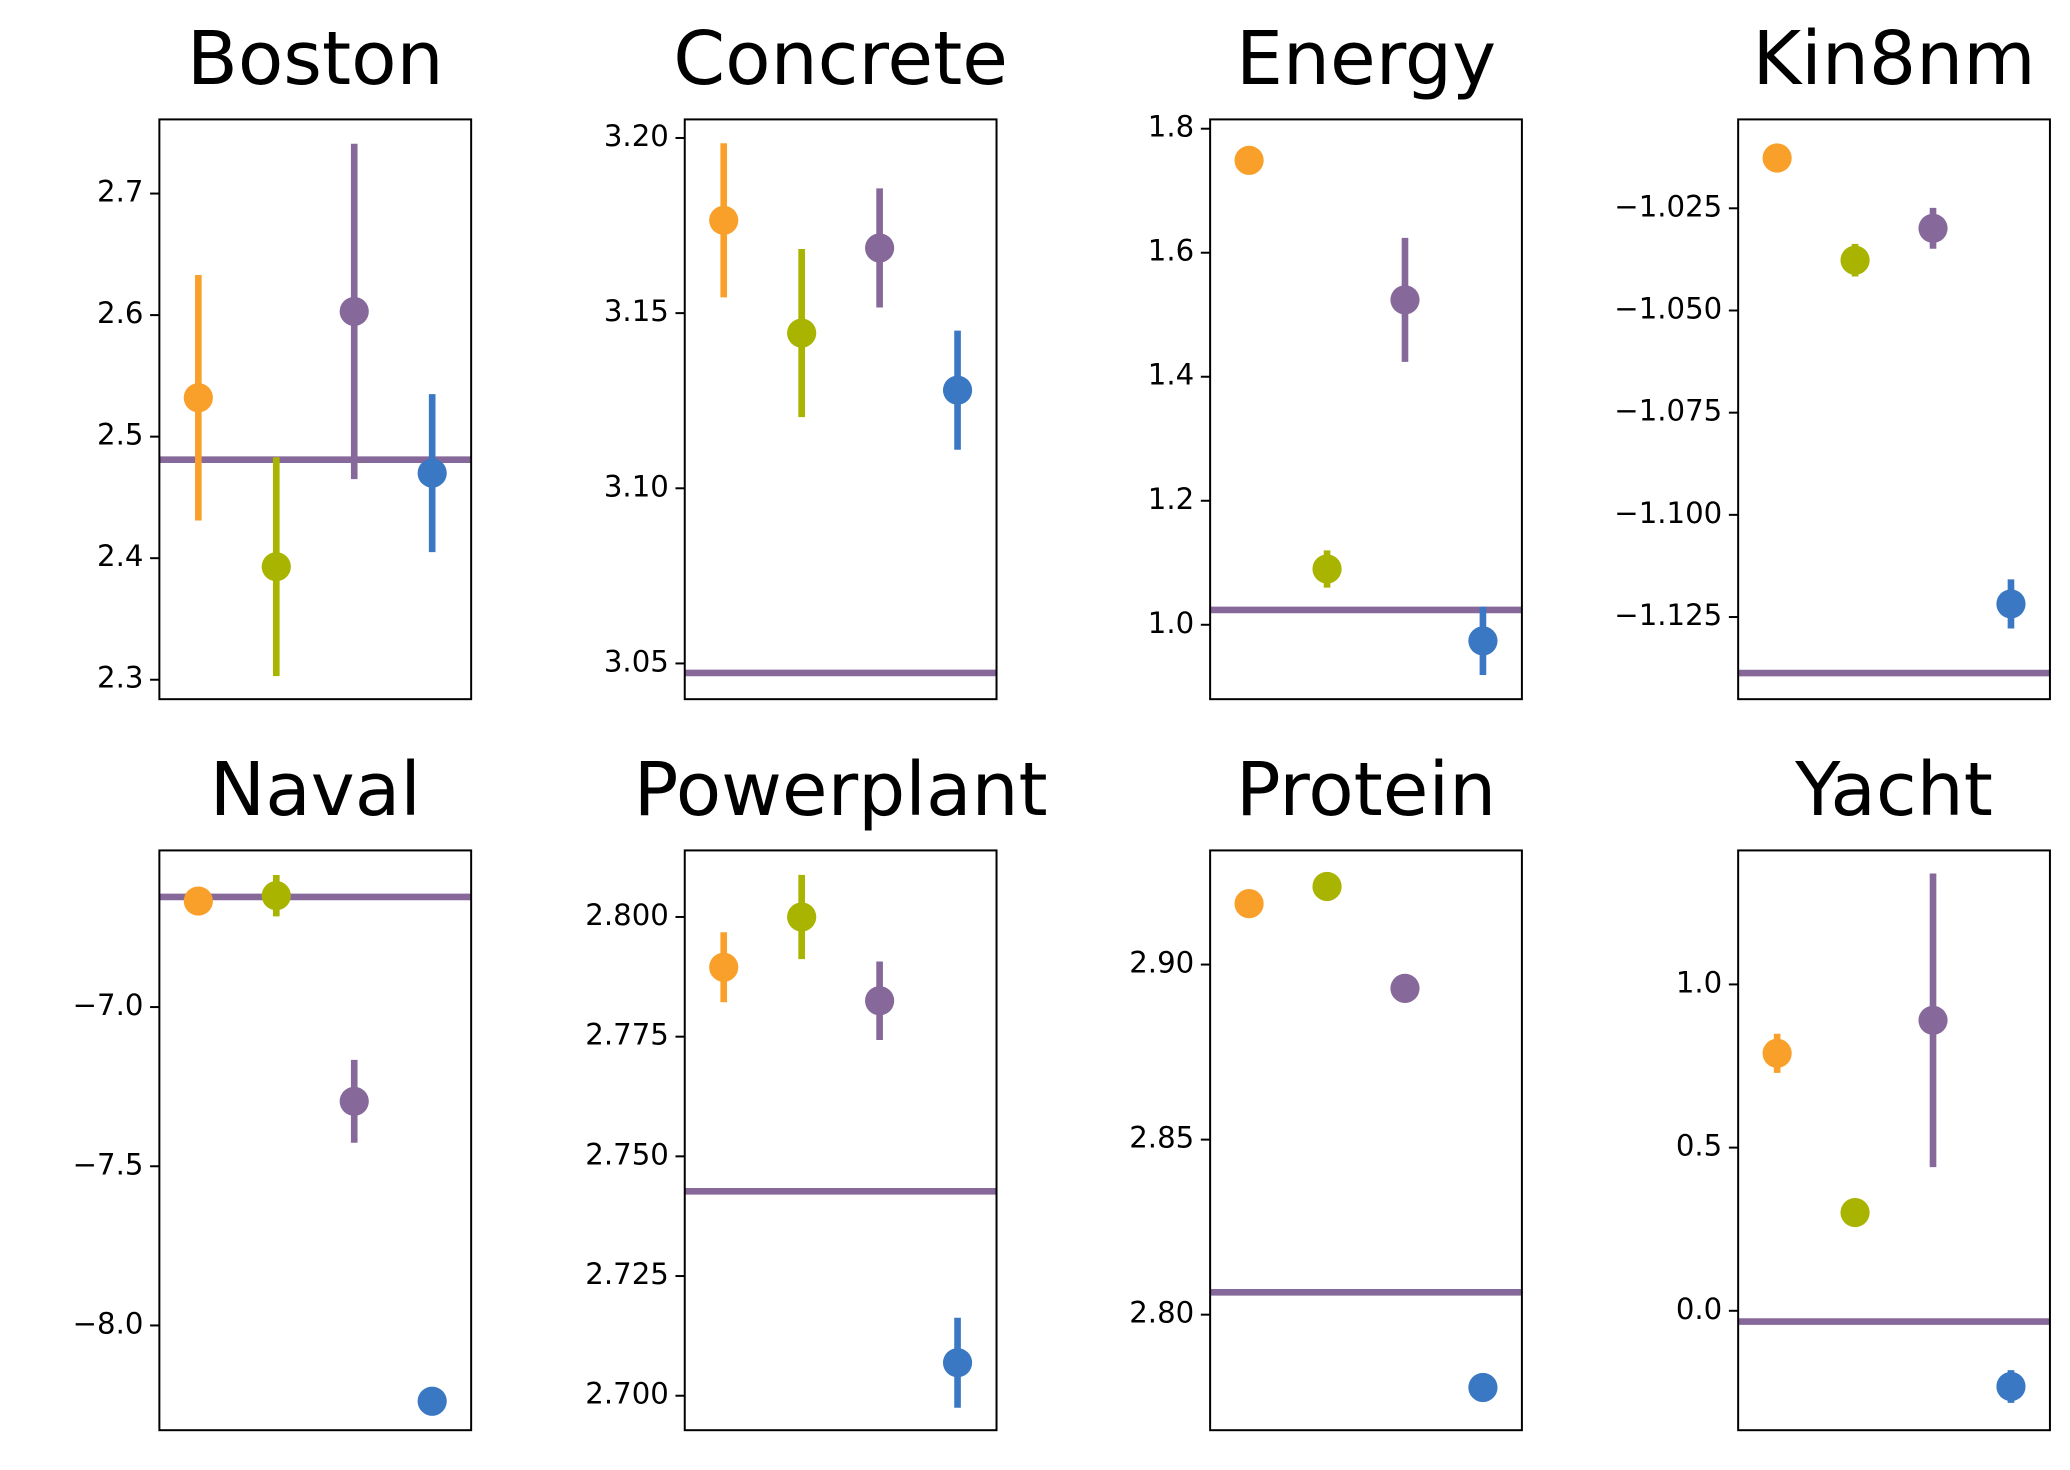  What do you see at coordinates (315, 789) in the screenshot?
I see `subplot-title: Naval` at bounding box center [315, 789].